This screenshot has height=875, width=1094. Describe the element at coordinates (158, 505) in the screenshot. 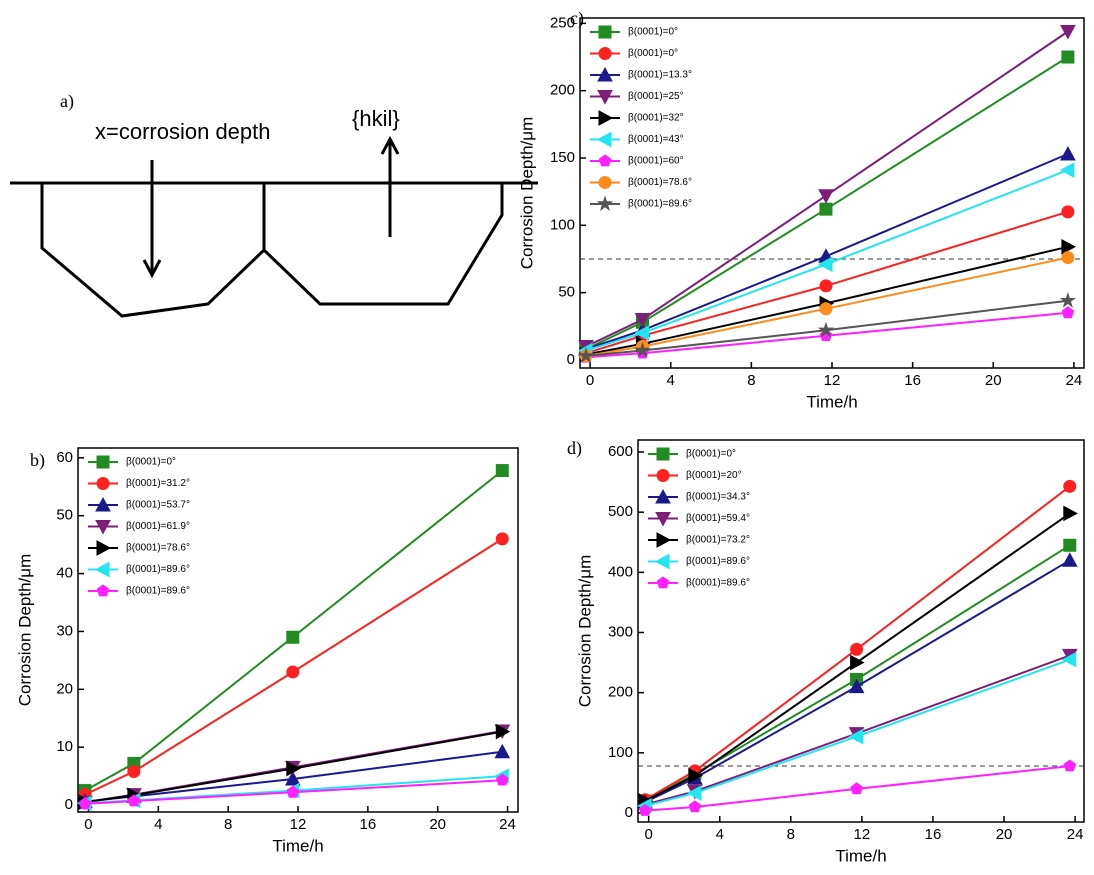

I see `legend-label: β(0001)=53.7°` at that location.